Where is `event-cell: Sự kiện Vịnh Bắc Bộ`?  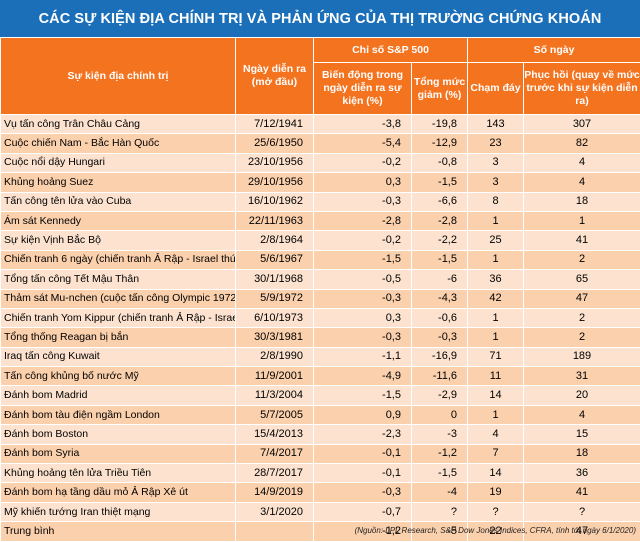 event-cell: Sự kiện Vịnh Bắc Bộ is located at coordinates (118, 240).